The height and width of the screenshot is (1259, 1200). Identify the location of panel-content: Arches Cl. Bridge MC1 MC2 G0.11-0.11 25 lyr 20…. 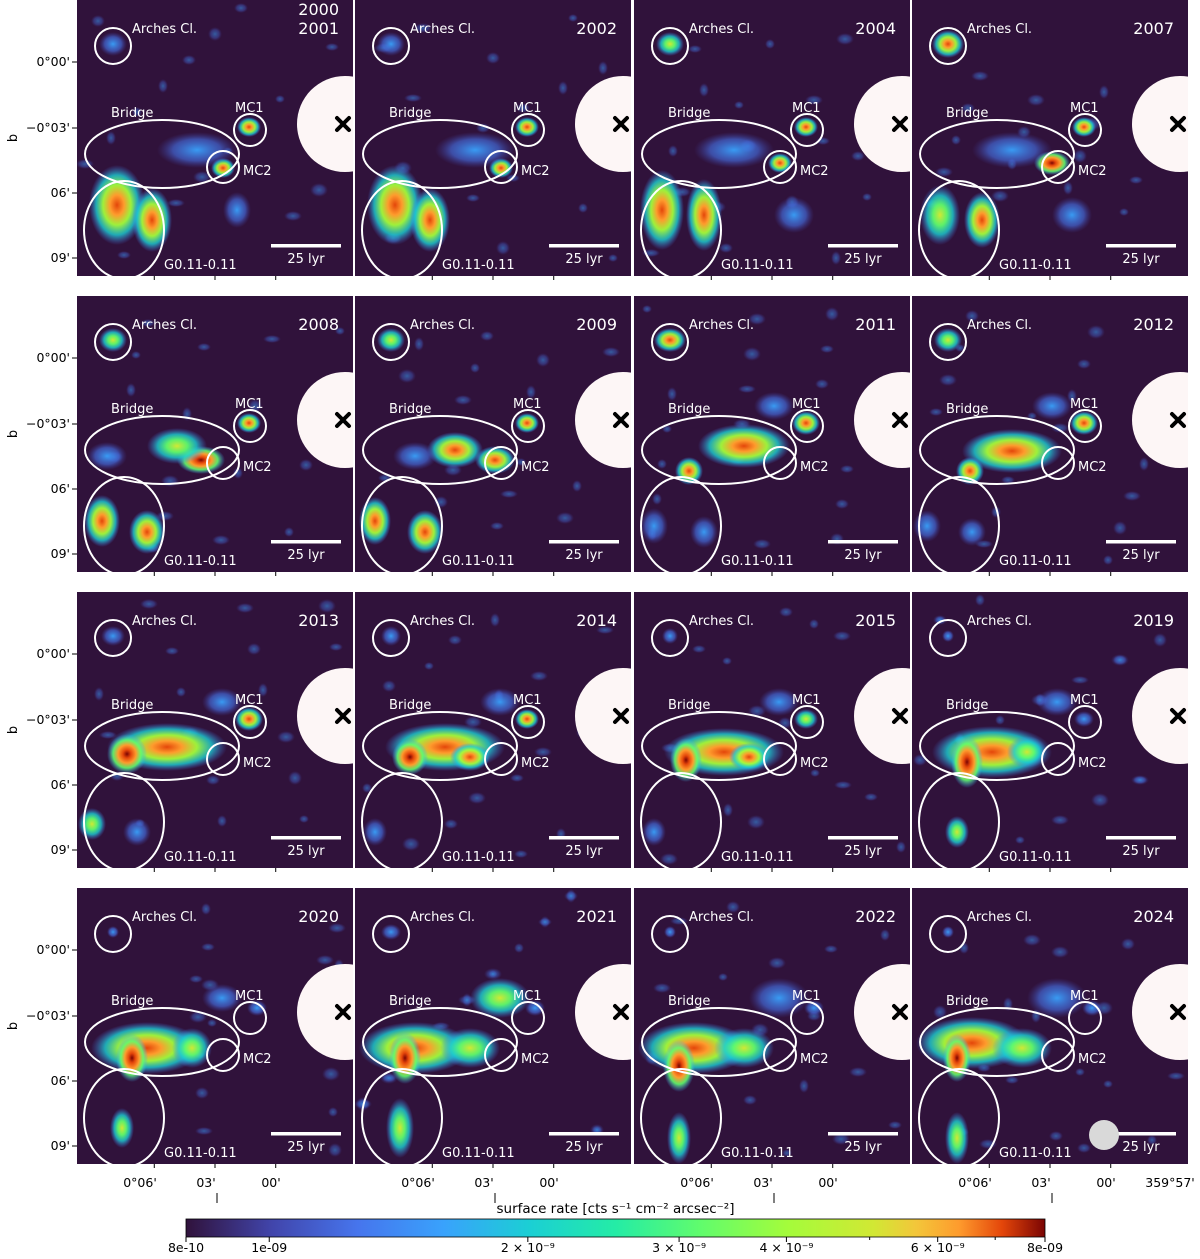
(493, 138).